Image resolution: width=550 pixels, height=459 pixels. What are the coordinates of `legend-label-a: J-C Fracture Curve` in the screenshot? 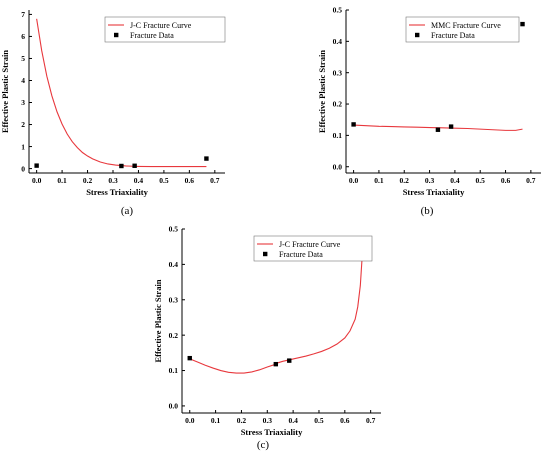 It's located at (161, 25).